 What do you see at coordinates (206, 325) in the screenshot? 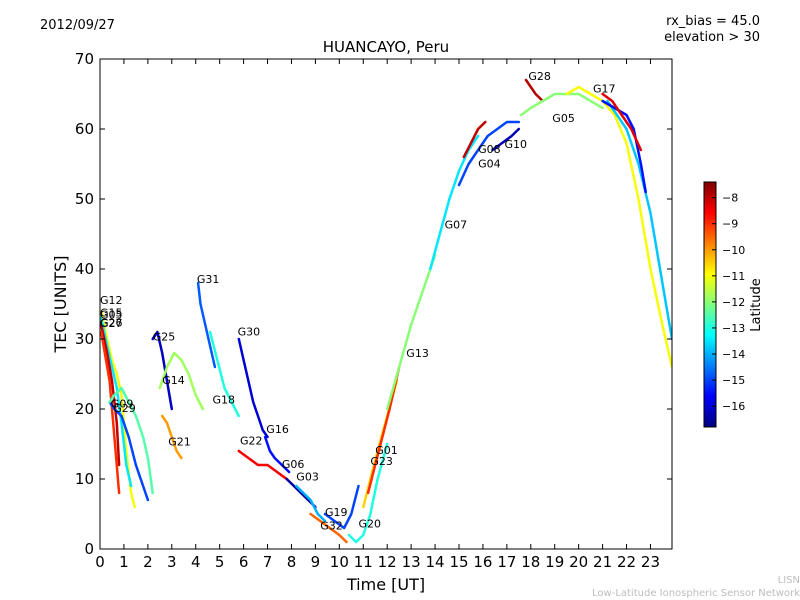
I see `series-line-g31` at bounding box center [206, 325].